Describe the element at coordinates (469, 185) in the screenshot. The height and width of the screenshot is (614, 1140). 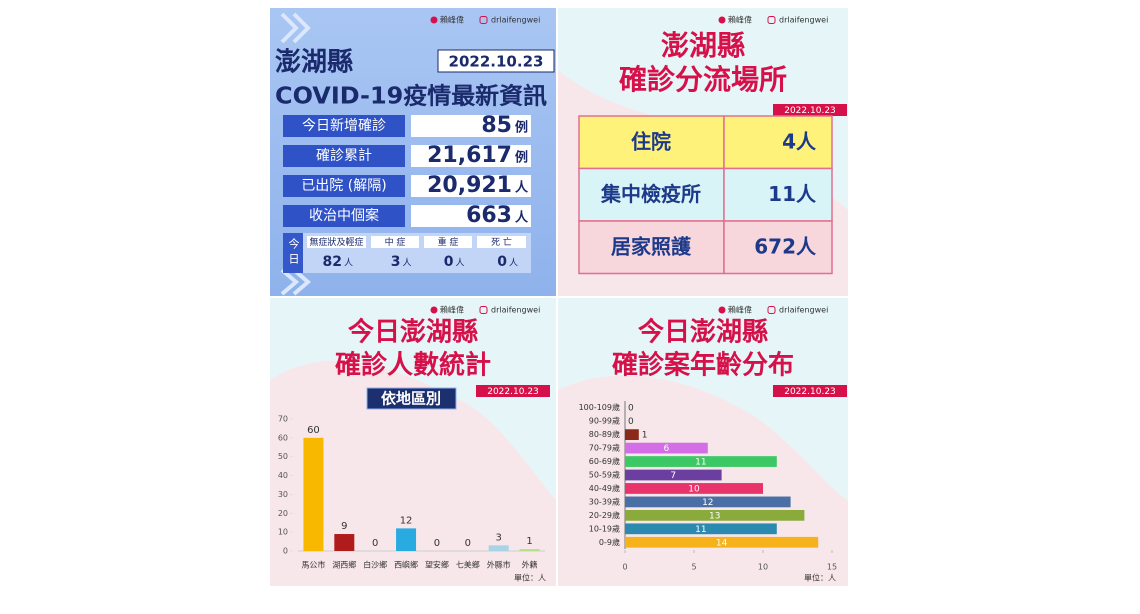
I see `row-value: 20,921` at that location.